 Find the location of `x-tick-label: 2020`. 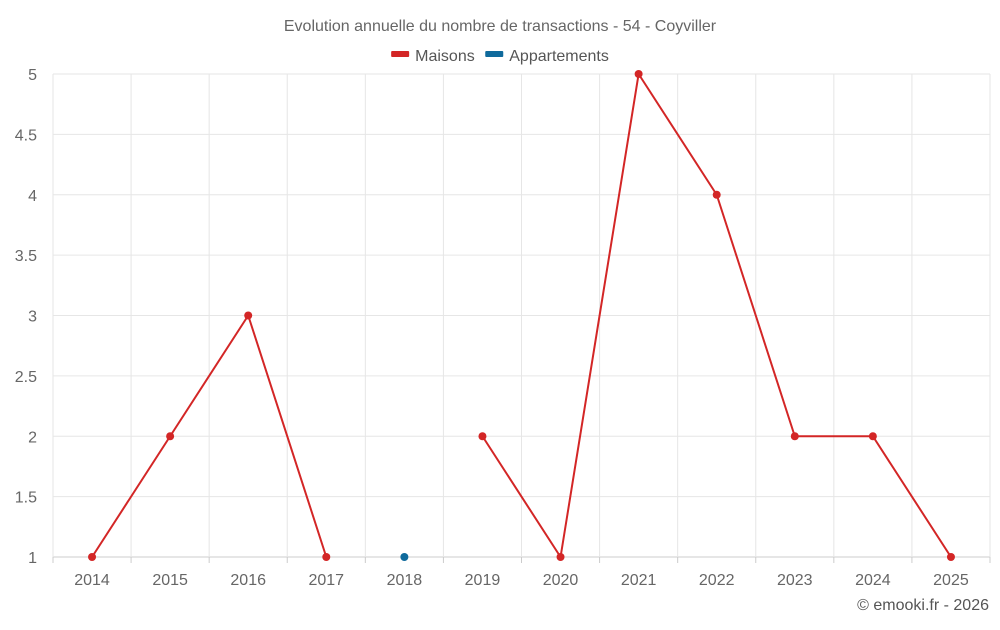

x-tick-label: 2020 is located at coordinates (561, 580).